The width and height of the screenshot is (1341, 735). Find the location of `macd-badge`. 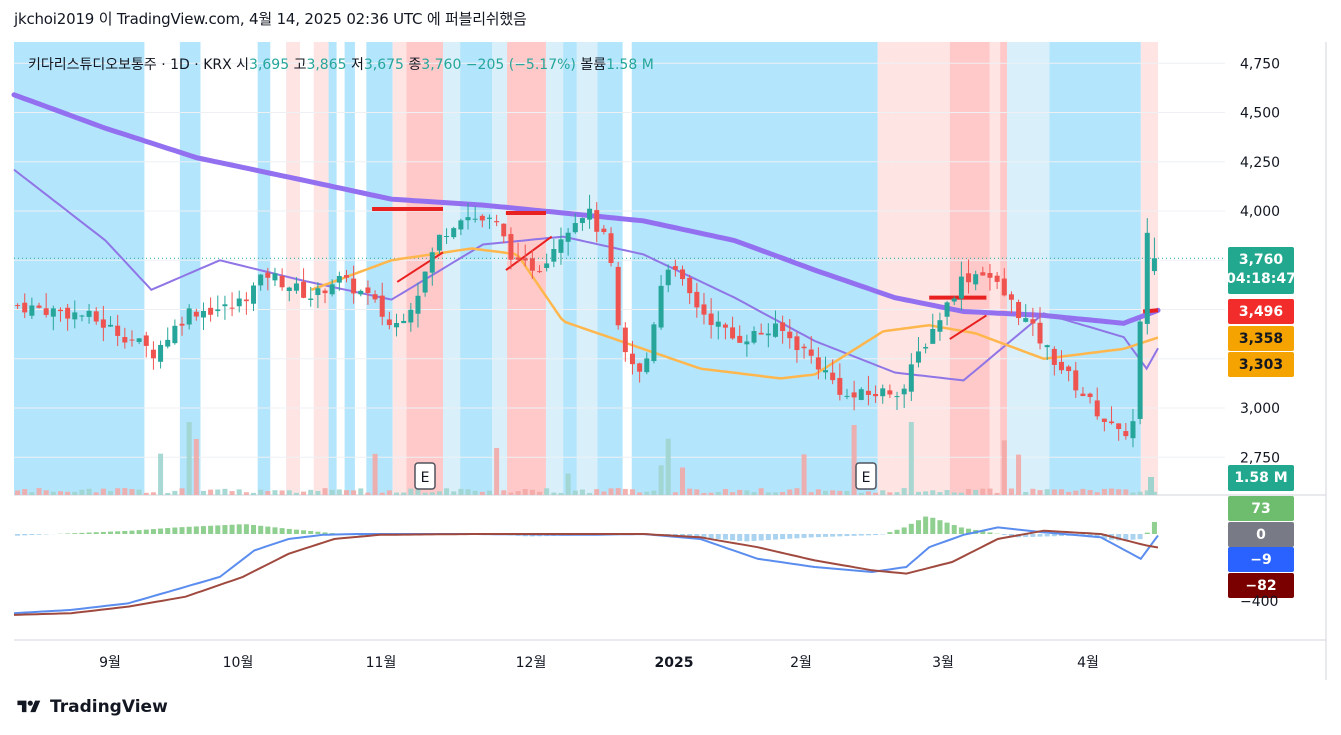

macd-badge is located at coordinates (1261, 559).